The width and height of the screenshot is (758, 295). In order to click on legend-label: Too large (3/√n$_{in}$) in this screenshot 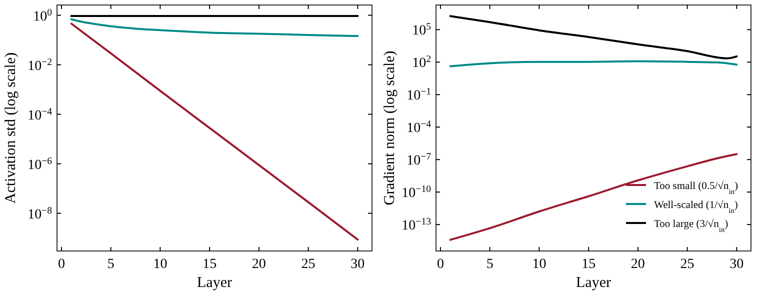, I will do `click(691, 226)`.